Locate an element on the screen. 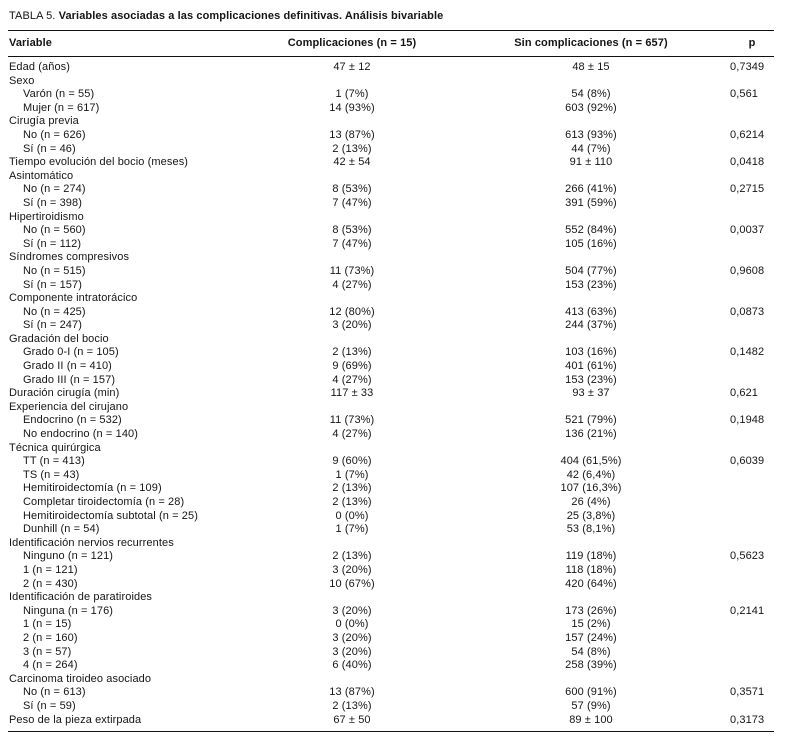  cell-p-value: 0,3571 is located at coordinates (747, 692).